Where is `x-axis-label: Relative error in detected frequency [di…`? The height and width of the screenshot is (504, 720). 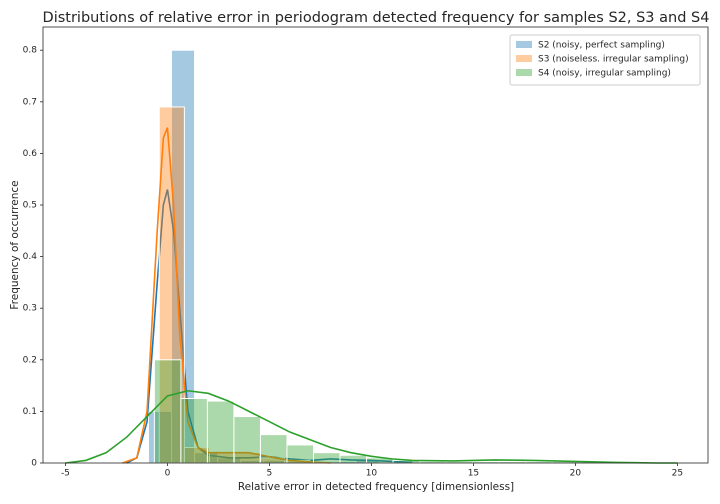
x-axis-label: Relative error in detected frequency [di… is located at coordinates (376, 487).